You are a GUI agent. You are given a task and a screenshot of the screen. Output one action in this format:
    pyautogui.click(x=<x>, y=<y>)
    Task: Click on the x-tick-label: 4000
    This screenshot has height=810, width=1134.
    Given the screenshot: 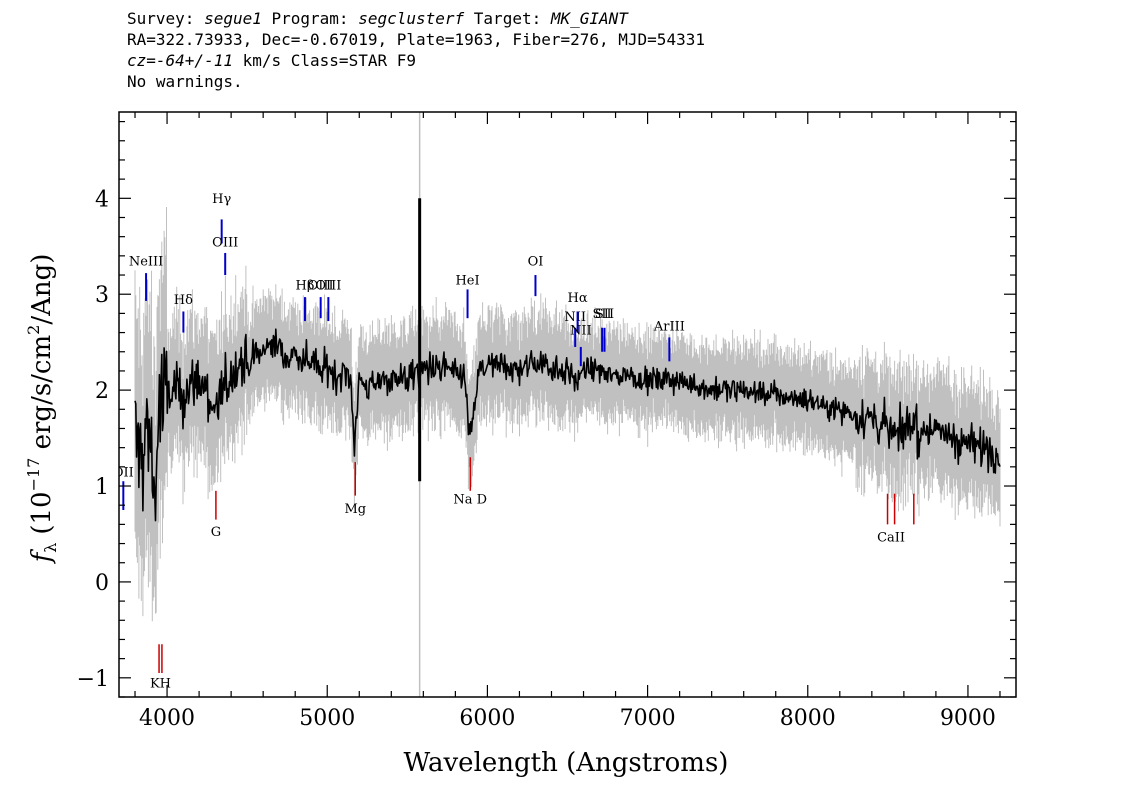 What is the action you would take?
    pyautogui.click(x=167, y=718)
    